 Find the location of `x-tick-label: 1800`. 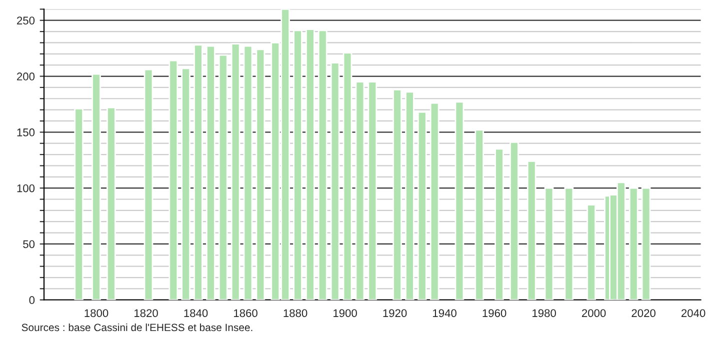

x-tick-label: 1800 is located at coordinates (96, 313).